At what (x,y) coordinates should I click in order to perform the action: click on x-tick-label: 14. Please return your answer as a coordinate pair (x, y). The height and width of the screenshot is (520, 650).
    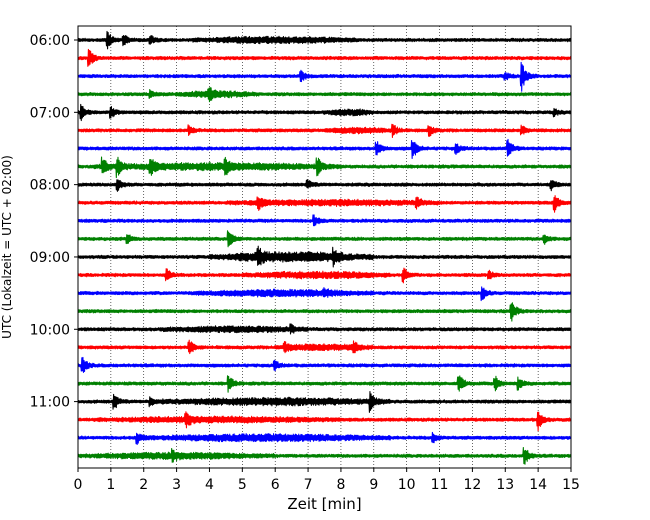
    Looking at the image, I should click on (538, 485).